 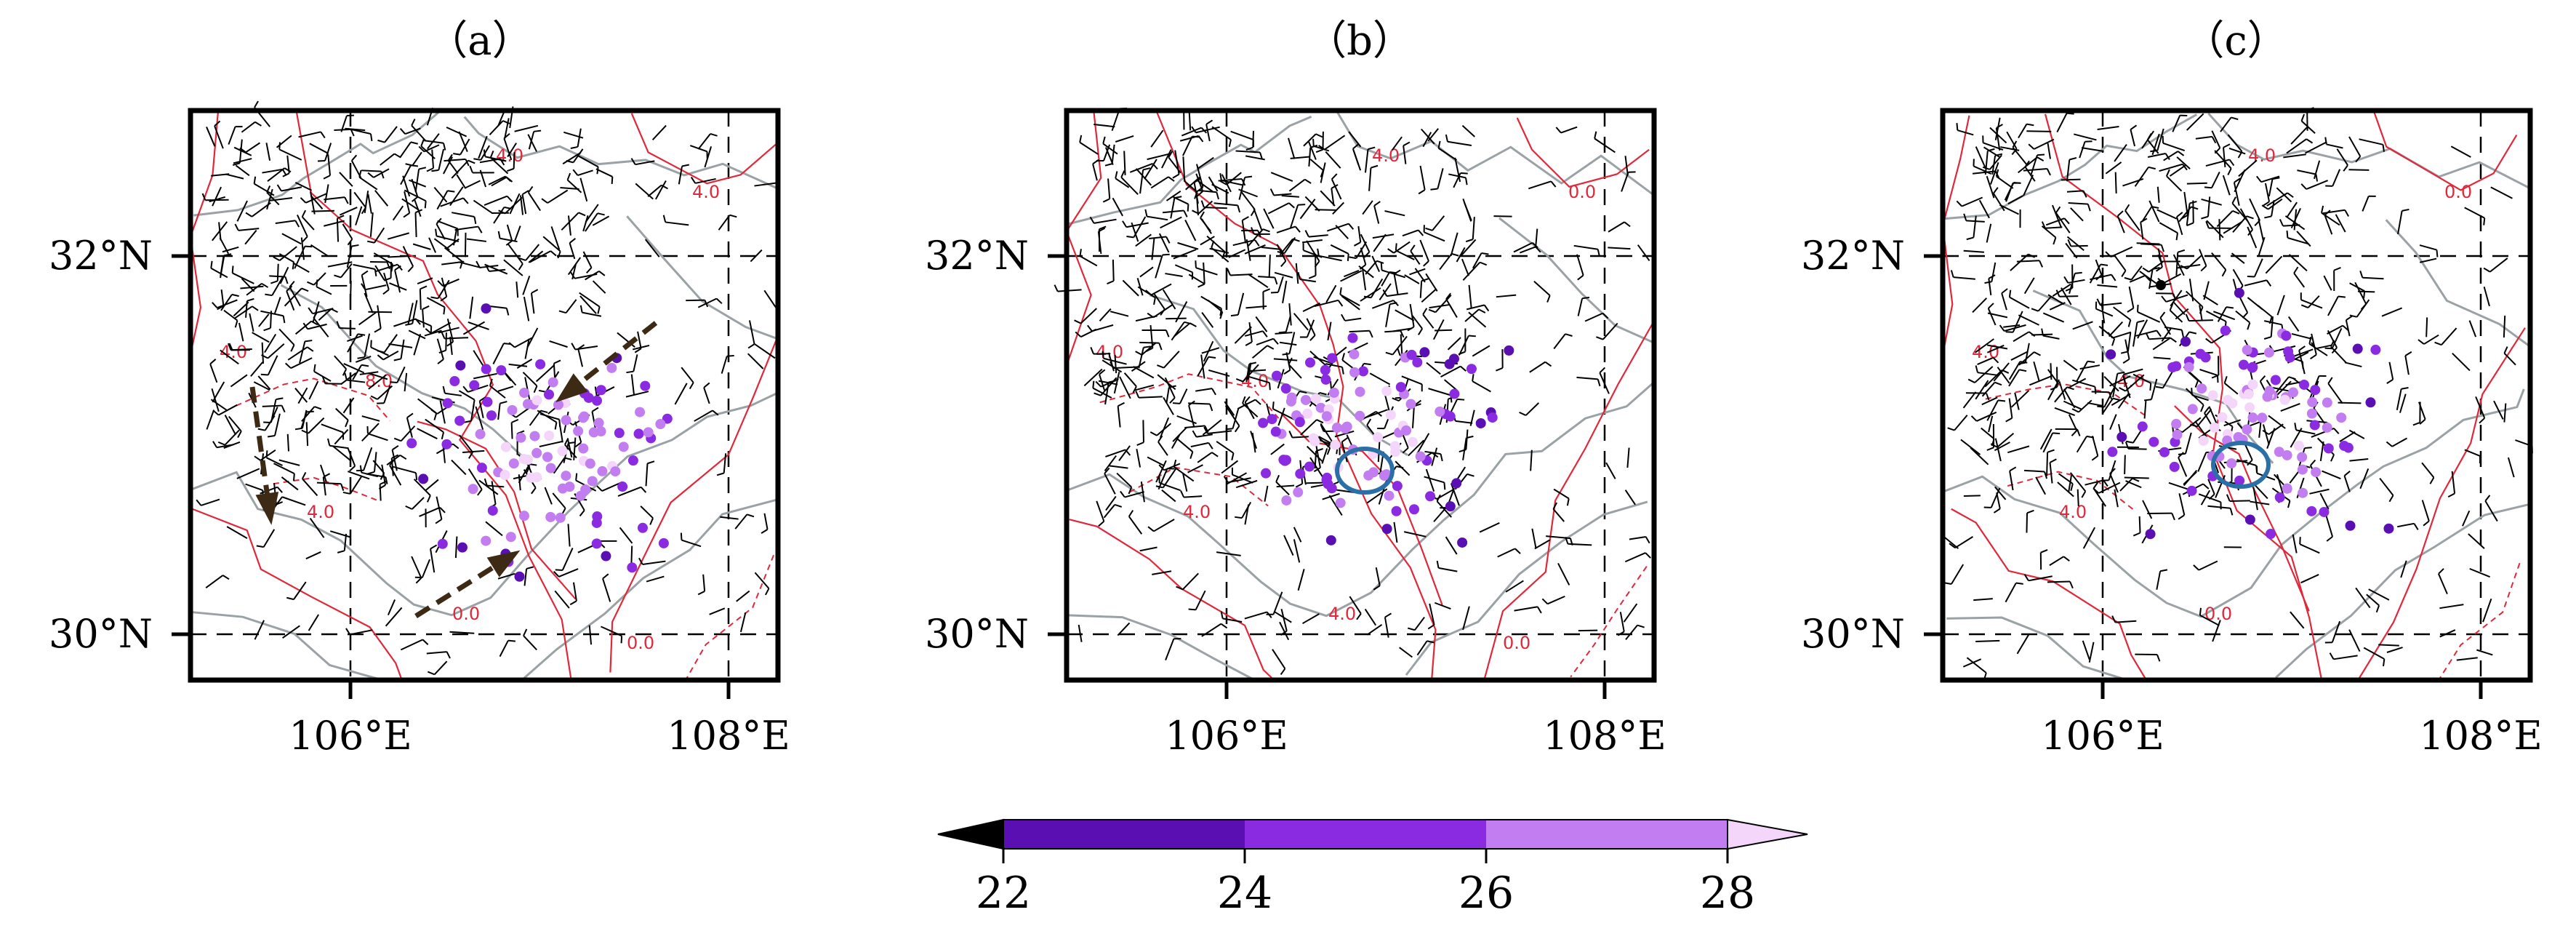 What do you see at coordinates (1853, 634) in the screenshot?
I see `lat-tick-label-30n: 30°N` at bounding box center [1853, 634].